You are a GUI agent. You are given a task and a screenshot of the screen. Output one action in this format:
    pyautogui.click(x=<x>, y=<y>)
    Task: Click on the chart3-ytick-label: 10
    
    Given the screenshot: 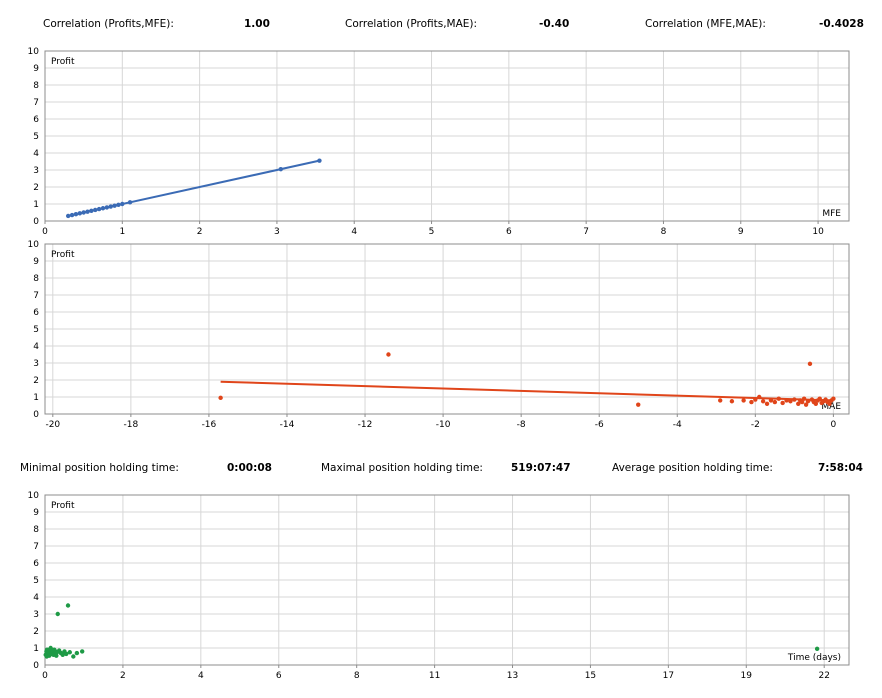 What is the action you would take?
    pyautogui.click(x=34, y=496)
    